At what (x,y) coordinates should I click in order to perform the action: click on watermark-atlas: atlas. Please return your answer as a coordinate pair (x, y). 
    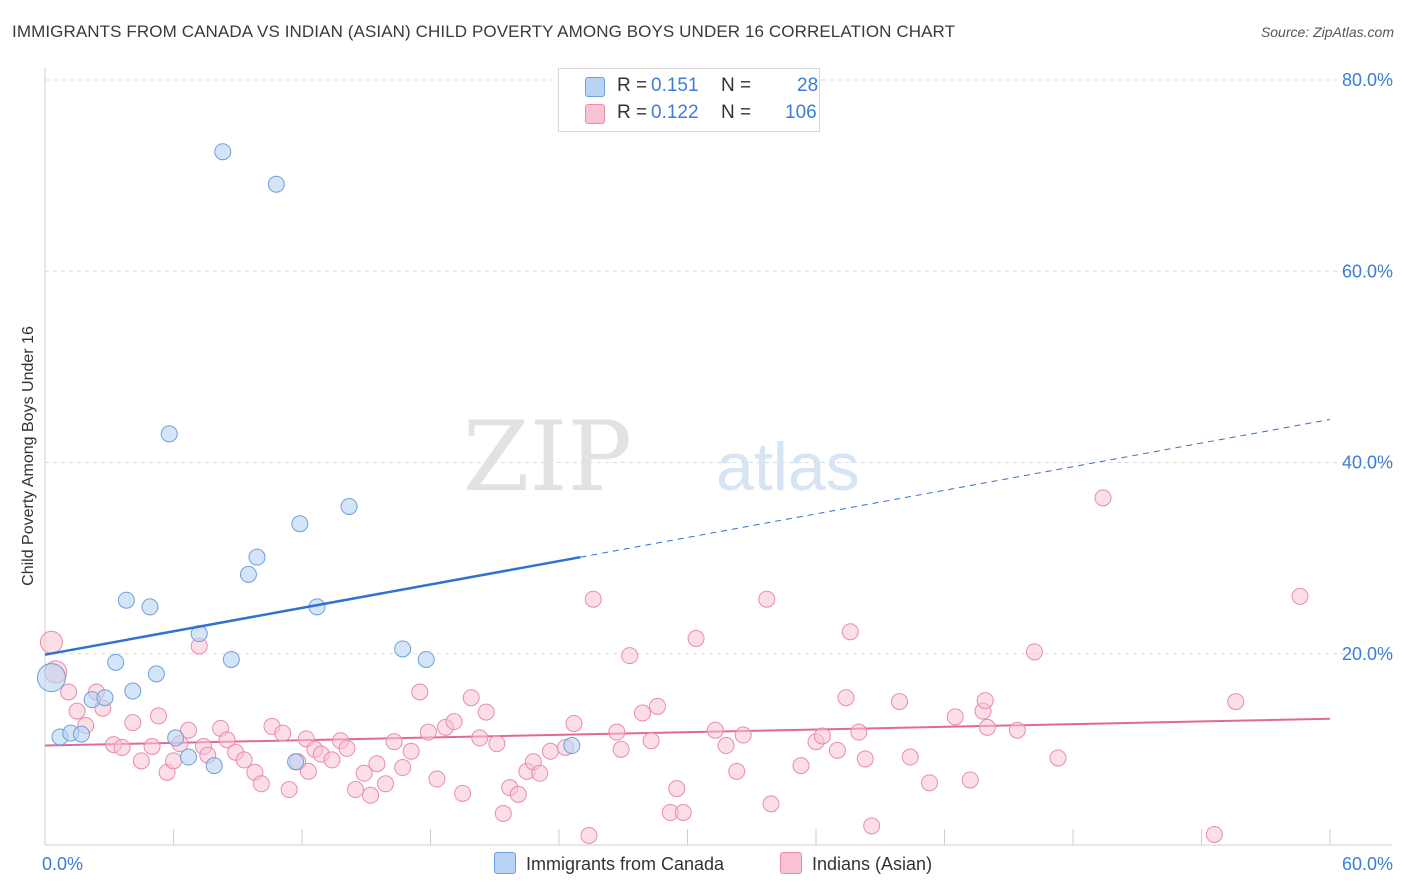
    Looking at the image, I should click on (788, 467).